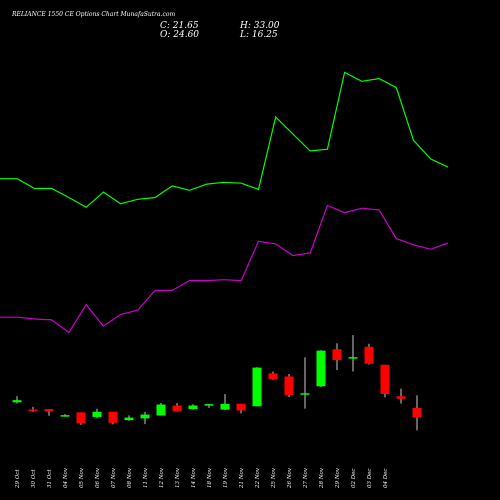 This screenshot has height=500, width=500. What do you see at coordinates (66, 477) in the screenshot?
I see `x-tick-label: 04 Nov` at bounding box center [66, 477].